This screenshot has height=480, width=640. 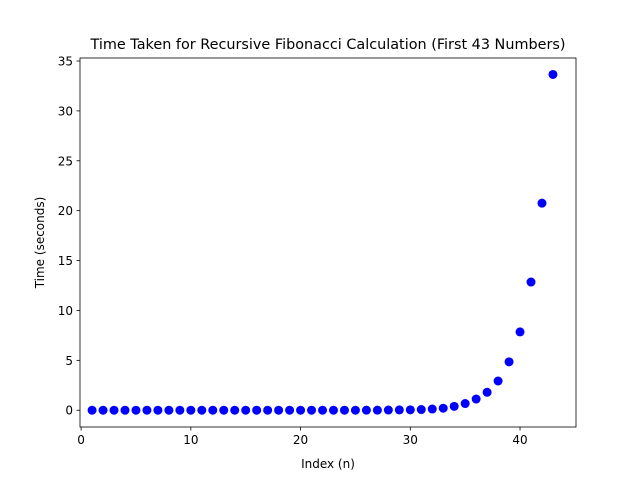 What do you see at coordinates (65, 61) in the screenshot?
I see `y-tick-label: 35` at bounding box center [65, 61].